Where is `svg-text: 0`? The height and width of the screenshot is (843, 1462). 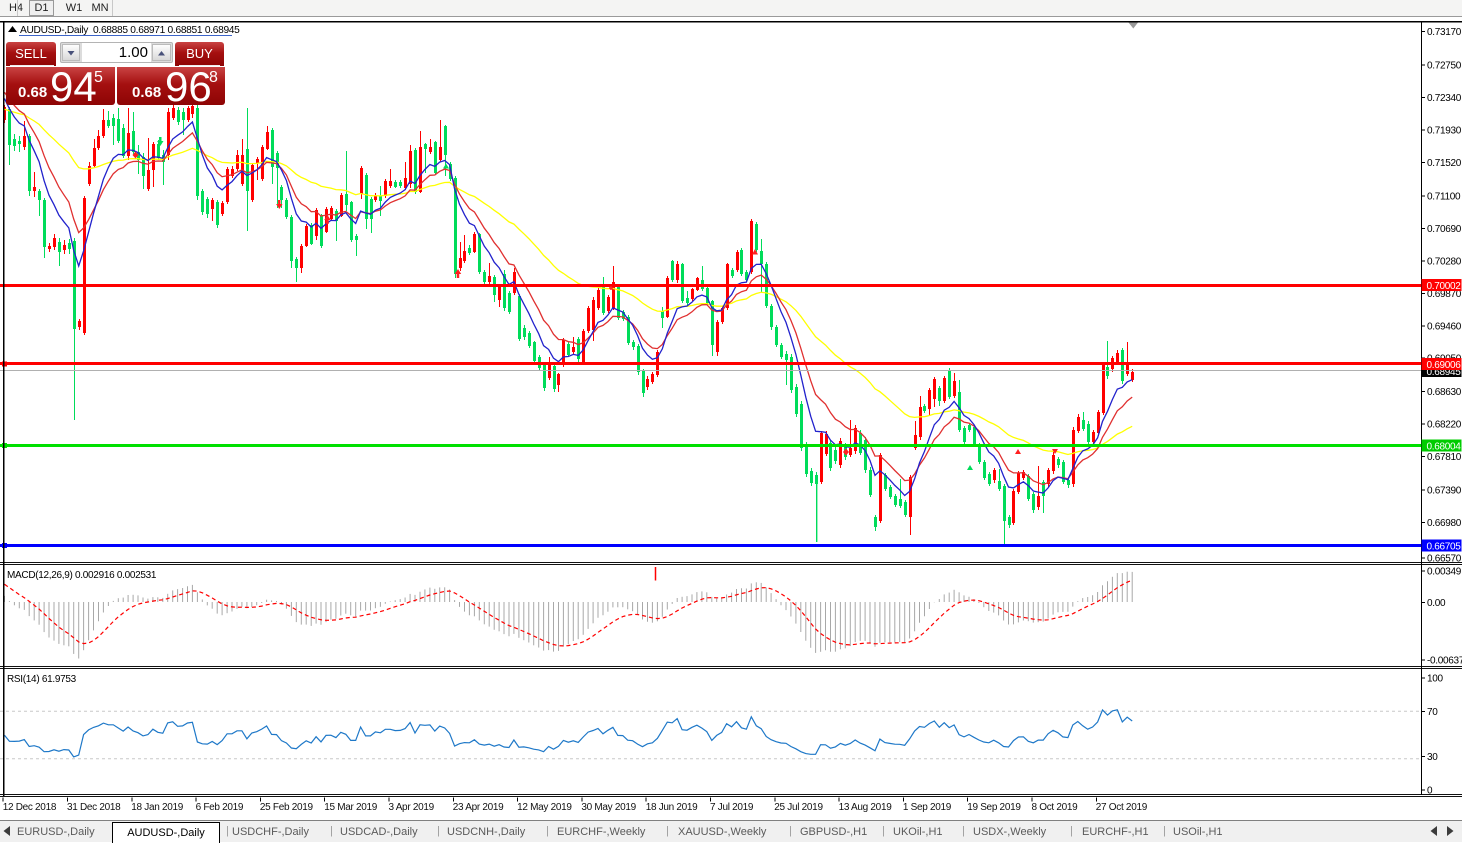
svg-text: 0 is located at coordinates (1430, 791).